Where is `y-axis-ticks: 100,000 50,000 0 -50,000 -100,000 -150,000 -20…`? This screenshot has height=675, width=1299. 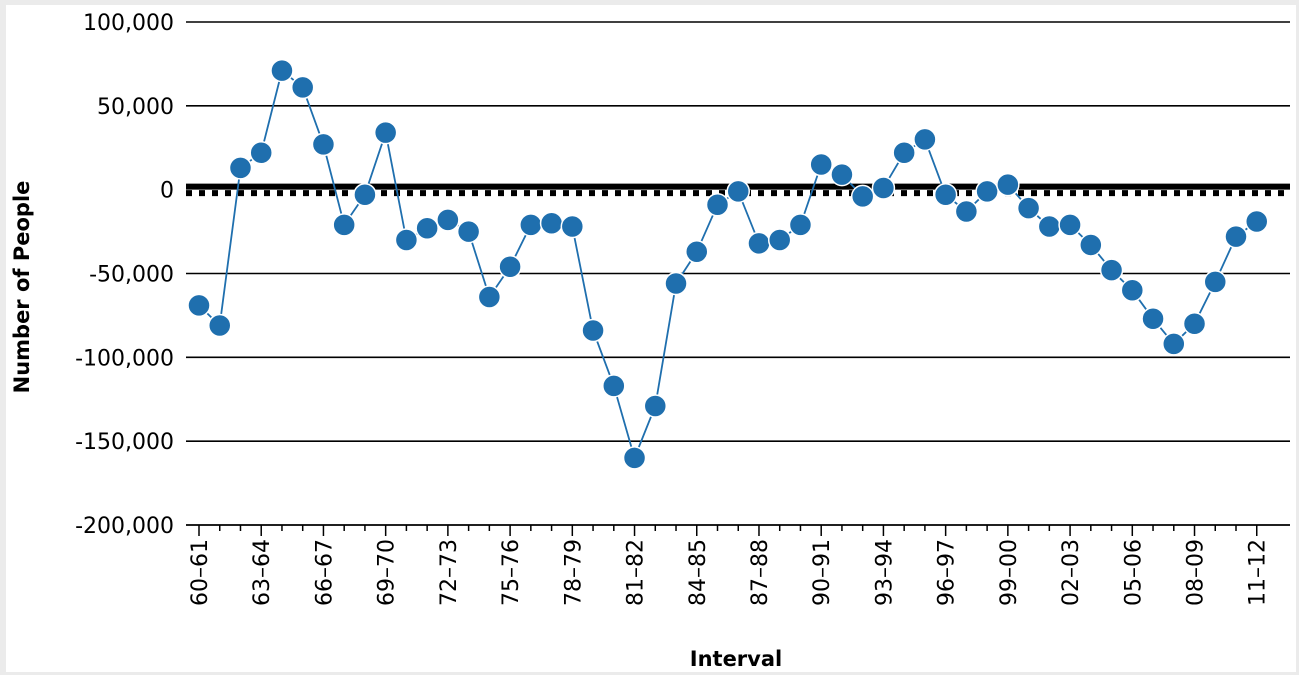
y-axis-ticks: 100,000 50,000 0 -50,000 -100,000 -150,000 -20… is located at coordinates (124, 275).